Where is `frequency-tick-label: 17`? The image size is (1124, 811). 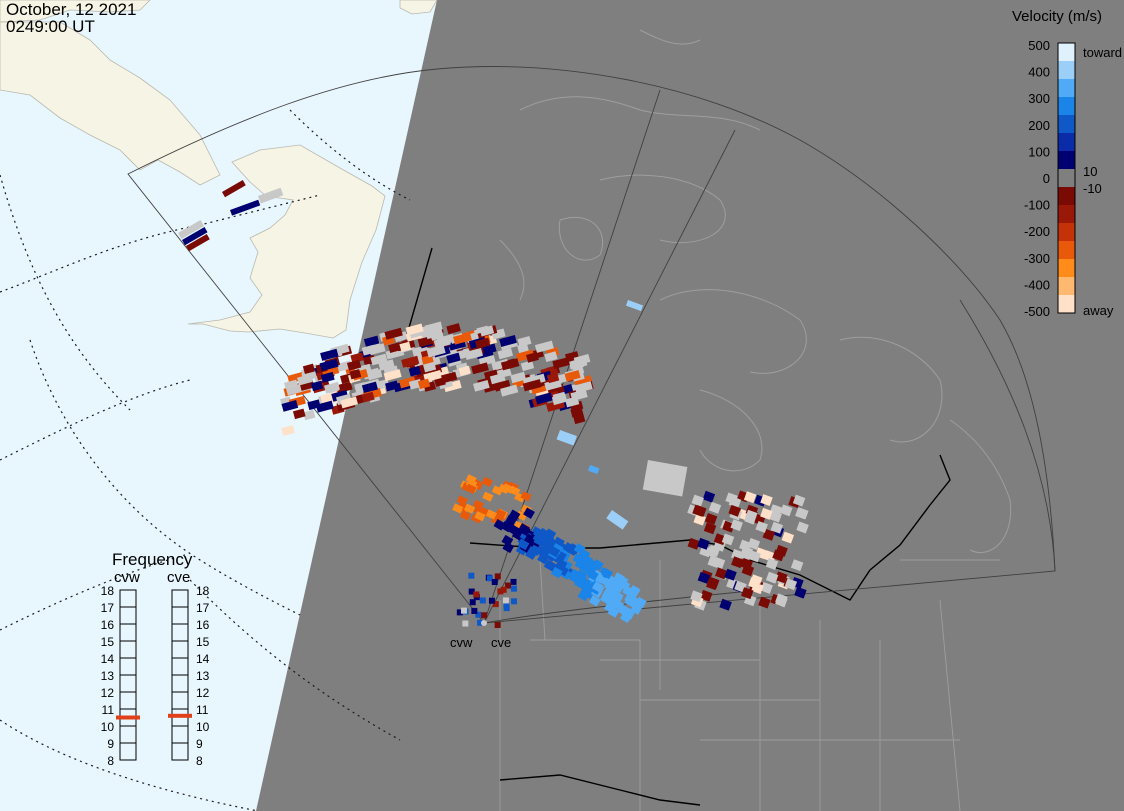
frequency-tick-label: 17 is located at coordinates (203, 608).